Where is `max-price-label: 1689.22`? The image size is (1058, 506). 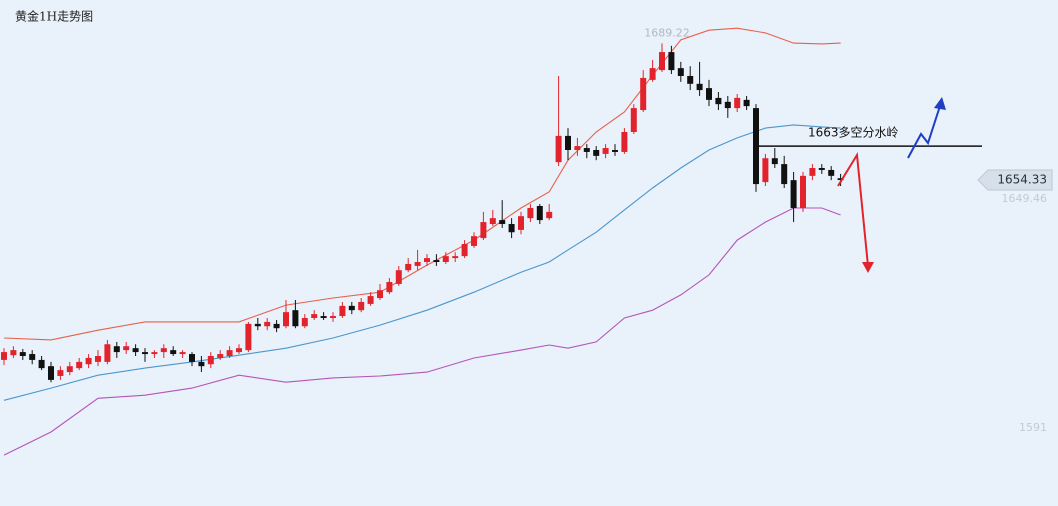
max-price-label: 1689.22 is located at coordinates (667, 32).